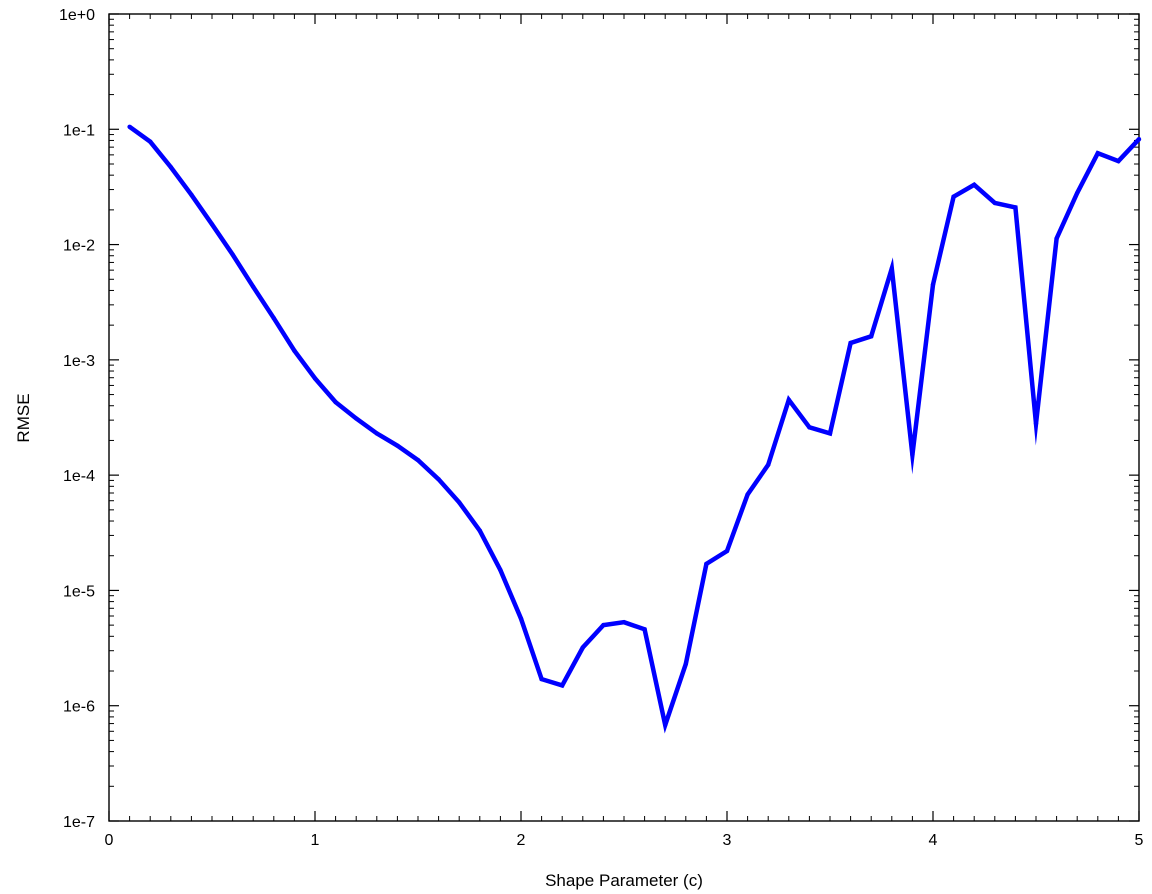 Image resolution: width=1152 pixels, height=894 pixels. What do you see at coordinates (79, 361) in the screenshot?
I see `y-tick-label: 1e-3` at bounding box center [79, 361].